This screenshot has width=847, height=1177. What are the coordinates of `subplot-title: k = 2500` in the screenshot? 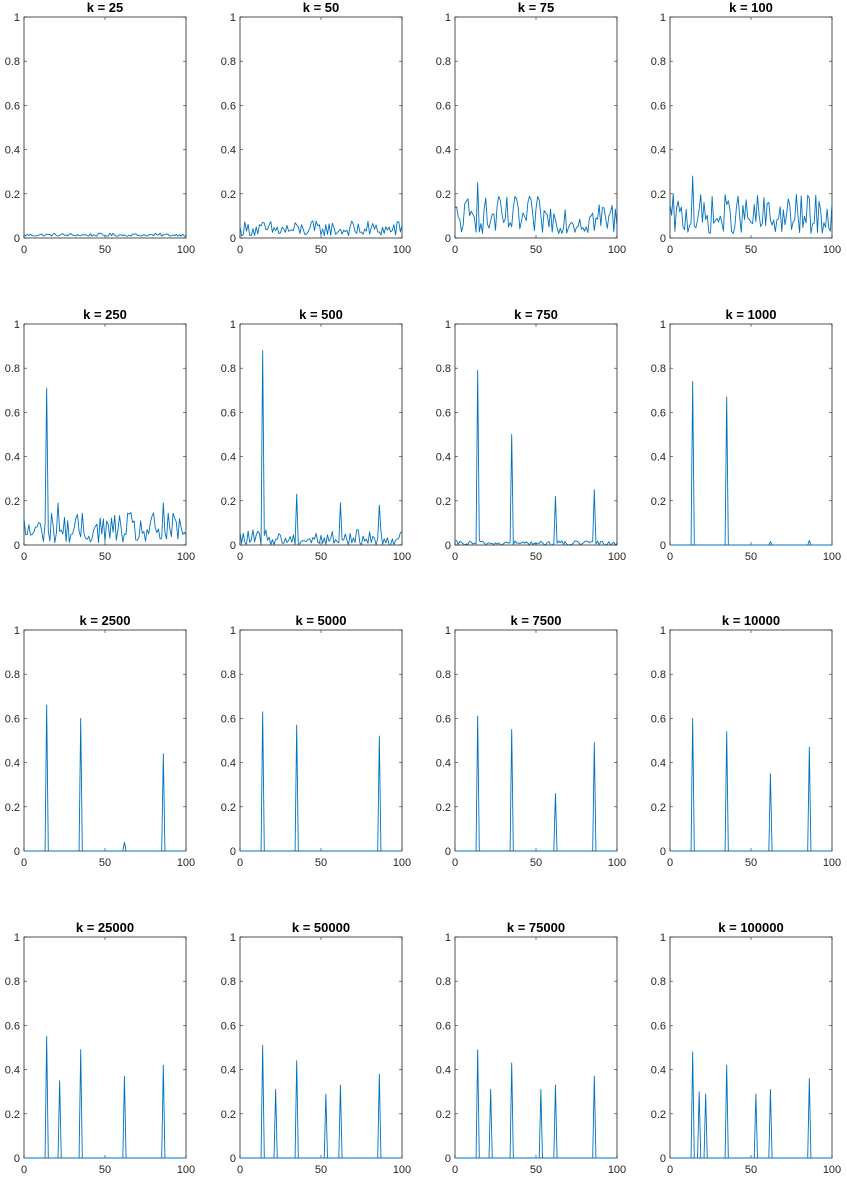 It's located at (105, 620).